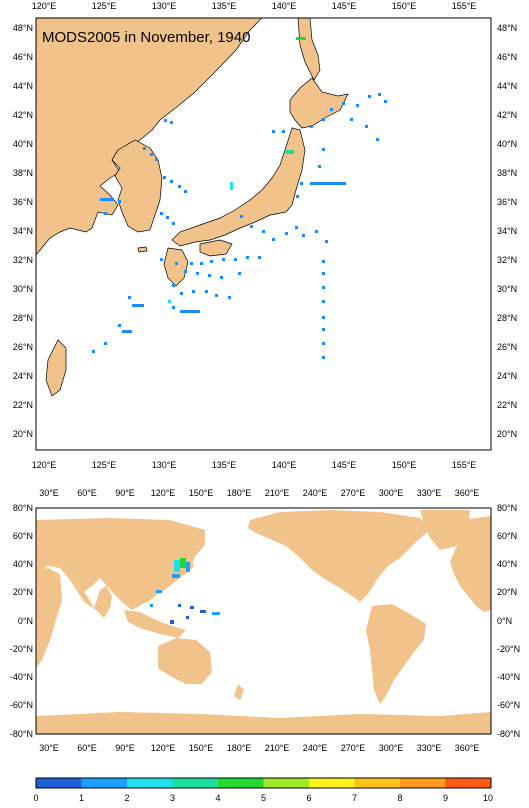  Describe the element at coordinates (23, 508) in the screenshot. I see `lat-label: 80°N` at that location.